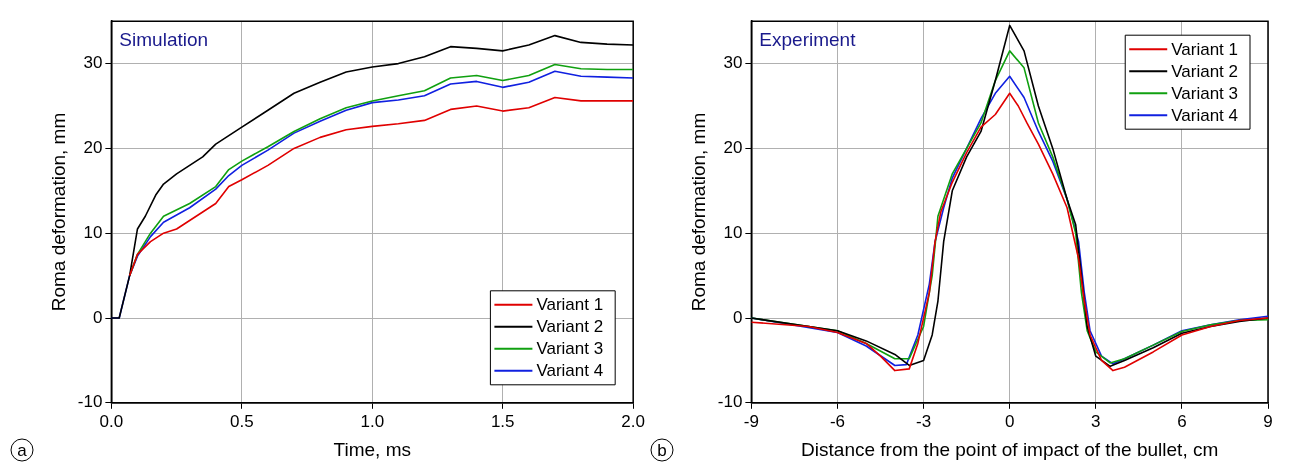 This screenshot has height=475, width=1290. I want to click on x-tick-label: 0, so click(1009, 421).